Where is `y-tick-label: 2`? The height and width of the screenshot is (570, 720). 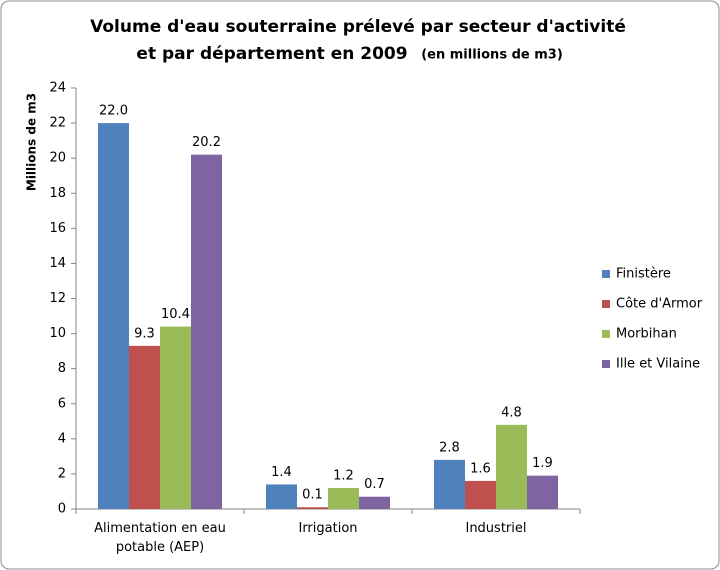
y-tick-label: 2 is located at coordinates (62, 473).